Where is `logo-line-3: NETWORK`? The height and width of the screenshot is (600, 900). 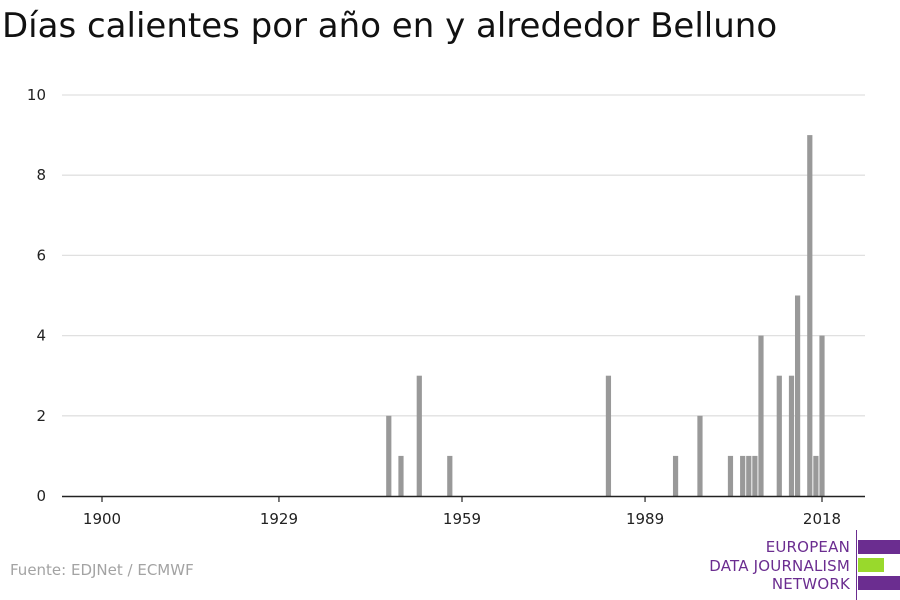
logo-line-3: NETWORK is located at coordinates (810, 584).